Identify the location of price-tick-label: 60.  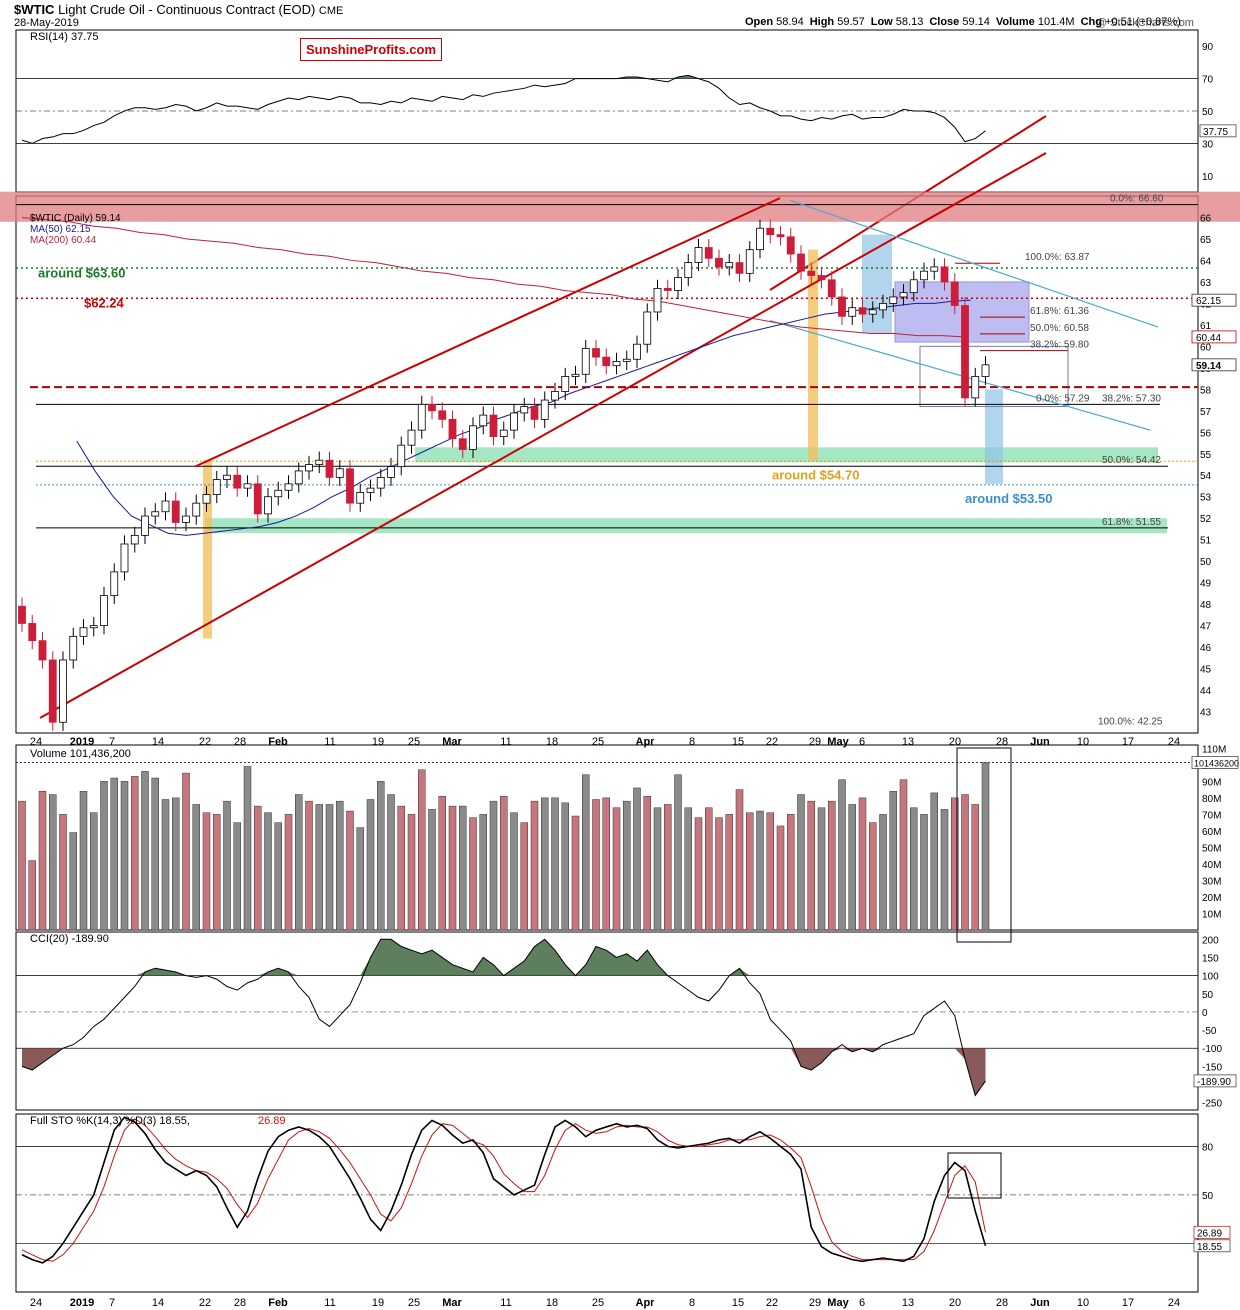
(1206, 347).